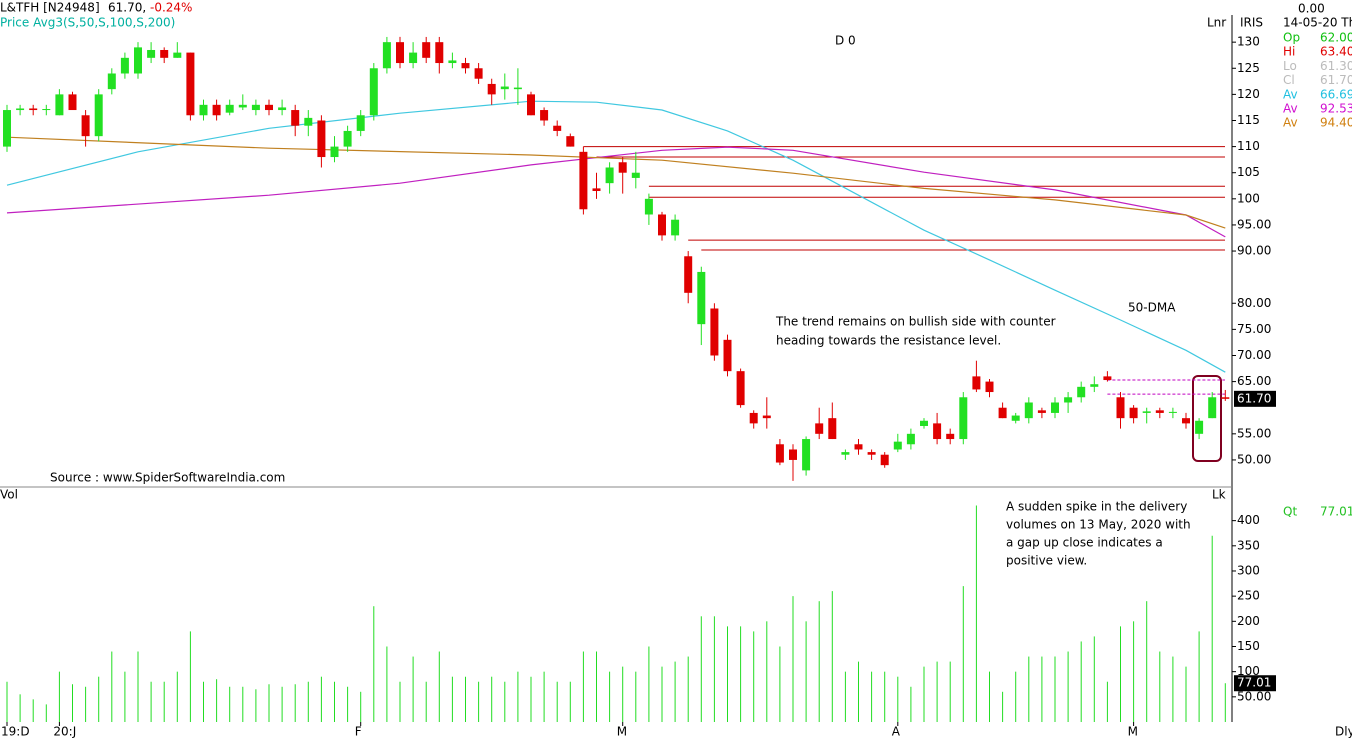  Describe the element at coordinates (1251, 23) in the screenshot. I see `panel-name: IRIS` at that location.